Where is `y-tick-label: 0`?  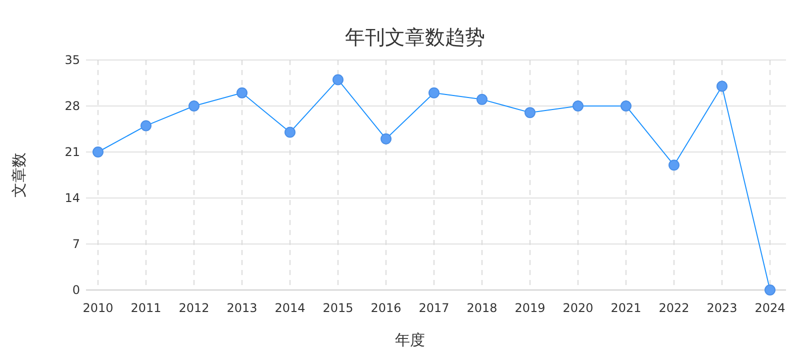
y-tick-label: 0 is located at coordinates (76, 290).